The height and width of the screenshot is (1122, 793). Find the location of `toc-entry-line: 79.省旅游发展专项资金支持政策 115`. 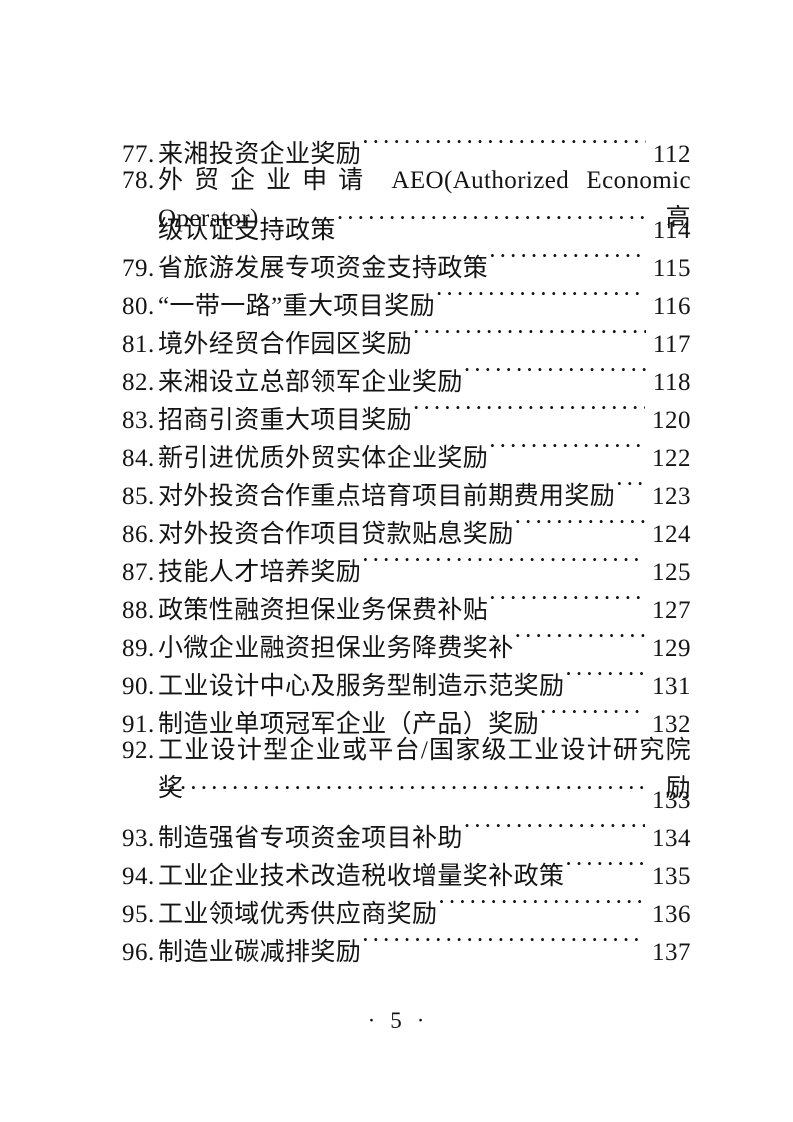

toc-entry-line: 79.省旅游发展专项资金支持政策 115 is located at coordinates (397, 260).